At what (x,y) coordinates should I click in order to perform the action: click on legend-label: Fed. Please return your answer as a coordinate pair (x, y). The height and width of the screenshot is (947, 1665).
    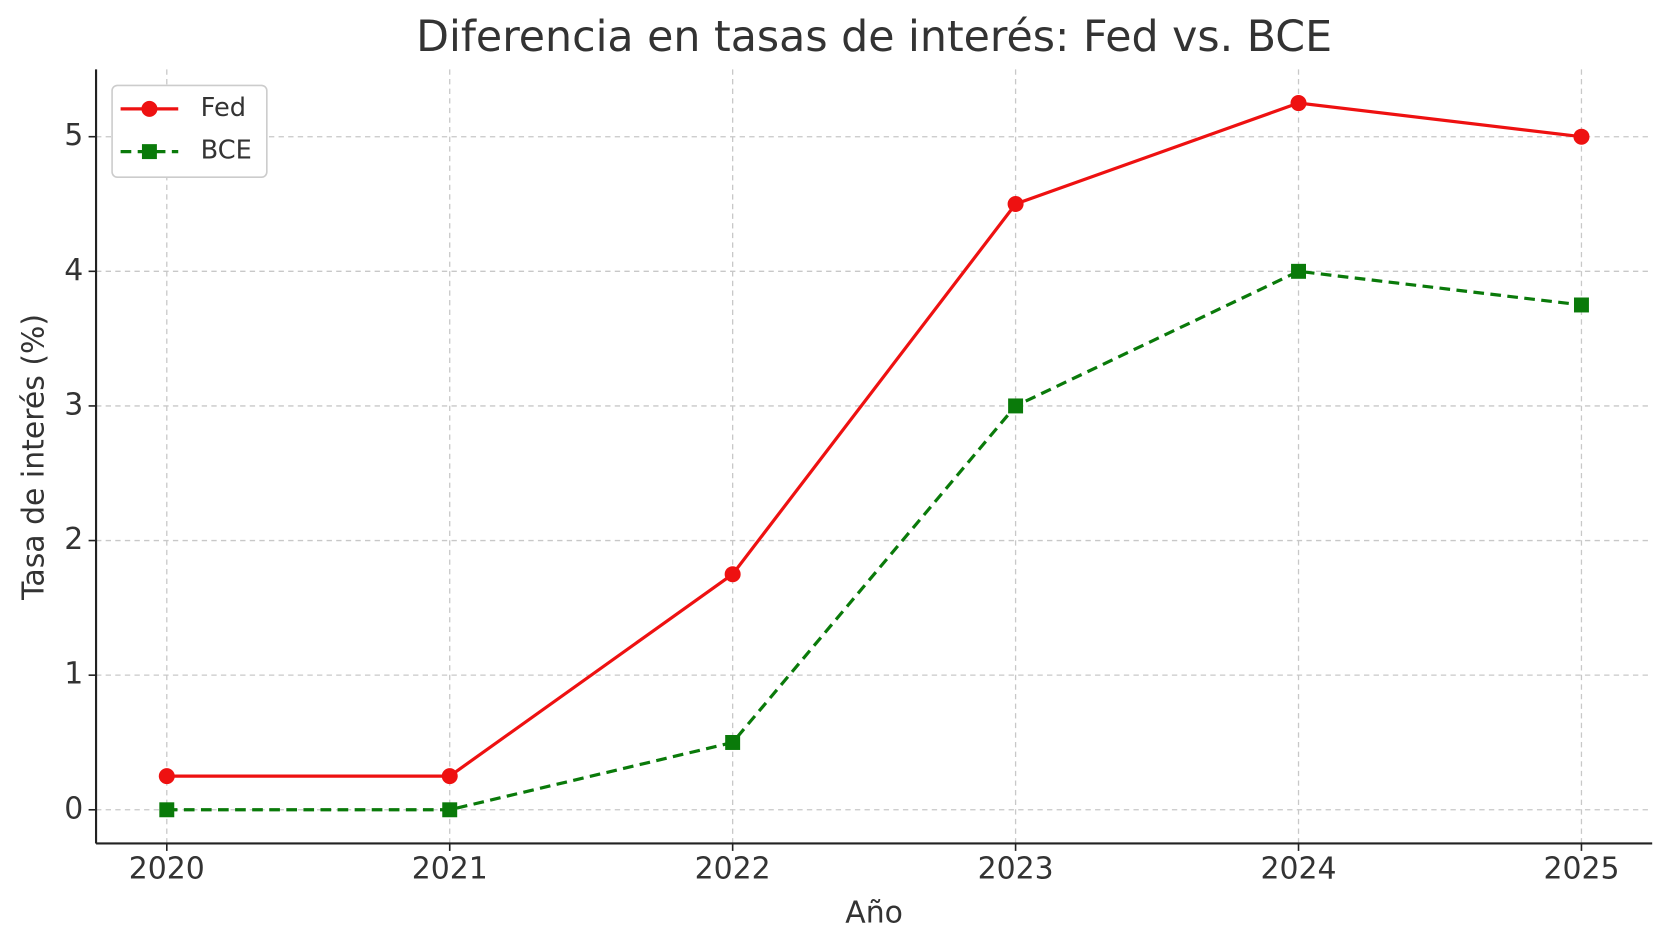
    Looking at the image, I should click on (223, 108).